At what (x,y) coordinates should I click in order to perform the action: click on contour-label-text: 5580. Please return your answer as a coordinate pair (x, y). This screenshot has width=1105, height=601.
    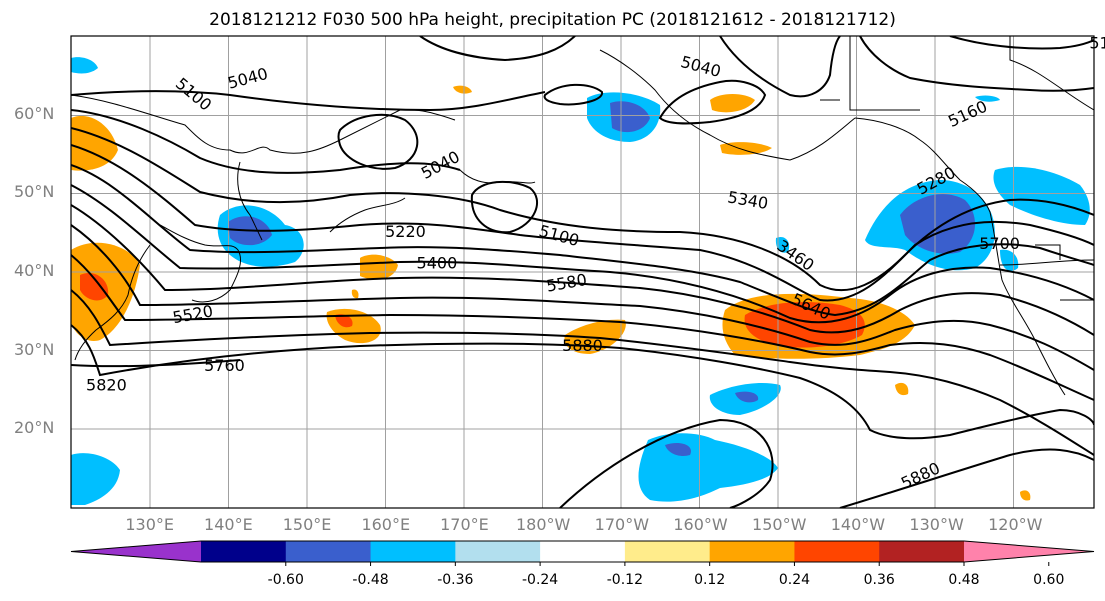
    Looking at the image, I should click on (566, 283).